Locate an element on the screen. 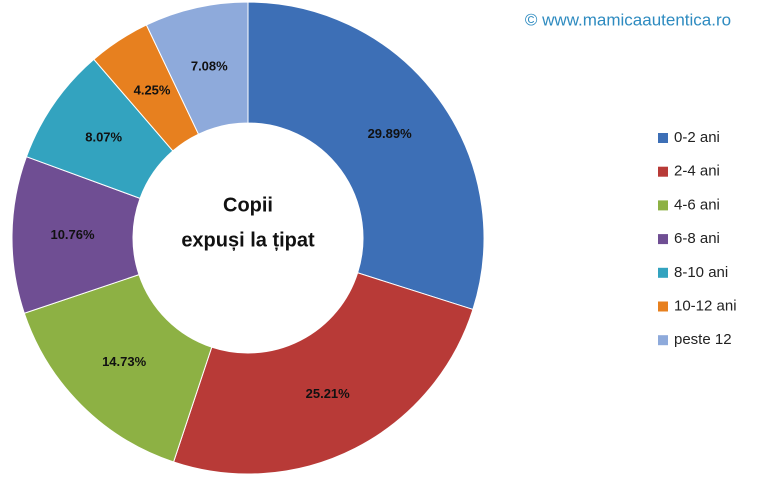  data-label: 25.21% is located at coordinates (328, 393).